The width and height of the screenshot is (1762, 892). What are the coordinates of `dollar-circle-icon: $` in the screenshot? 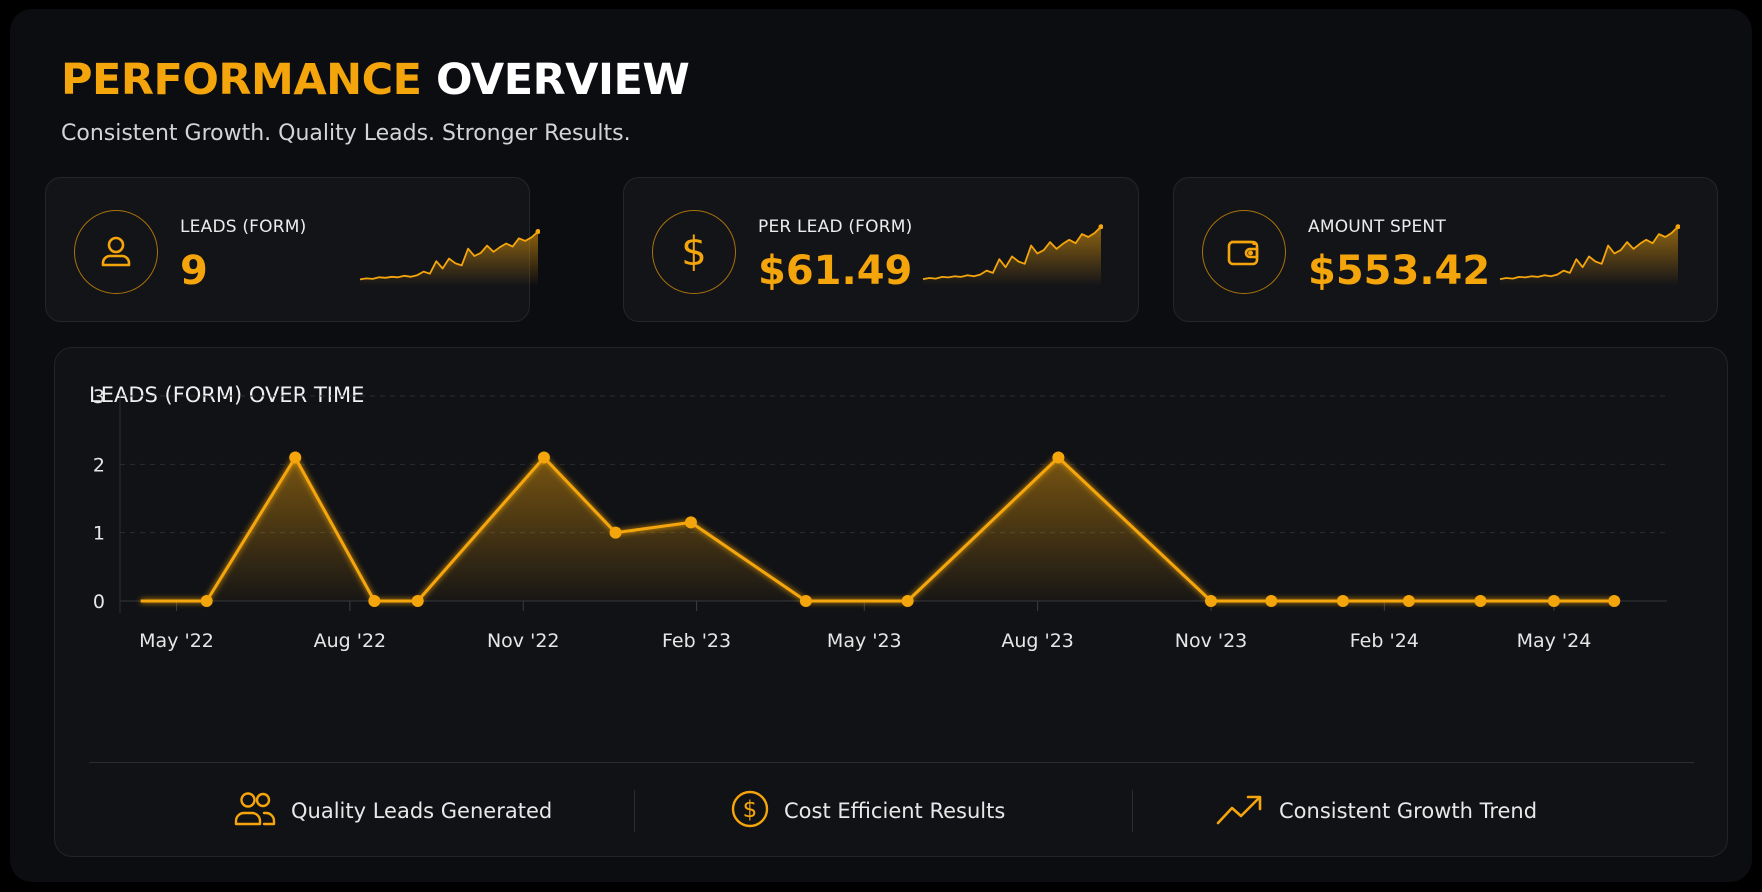 It's located at (750, 811).